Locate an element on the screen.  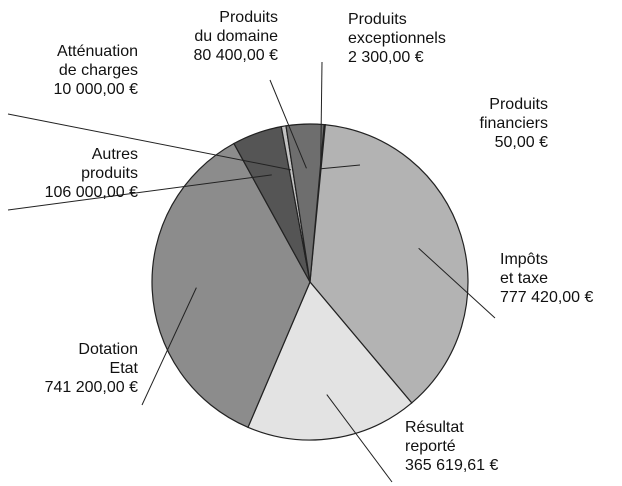
value-label: 80 400,00 € is located at coordinates (235, 55).